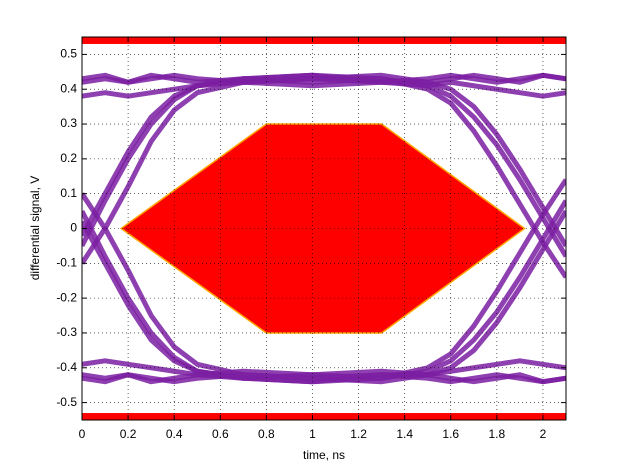 The image size is (624, 473). Describe the element at coordinates (82, 434) in the screenshot. I see `x-tick-label: 0` at that location.